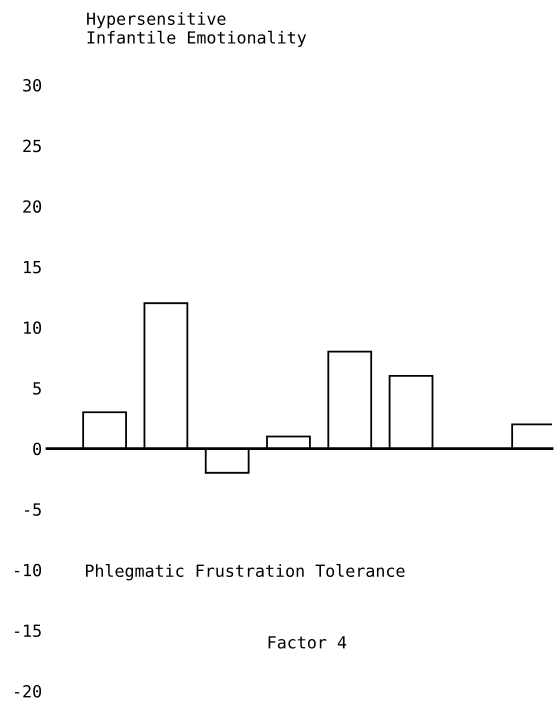  What do you see at coordinates (32, 509) in the screenshot?
I see `y-tick-label: -5` at bounding box center [32, 509].